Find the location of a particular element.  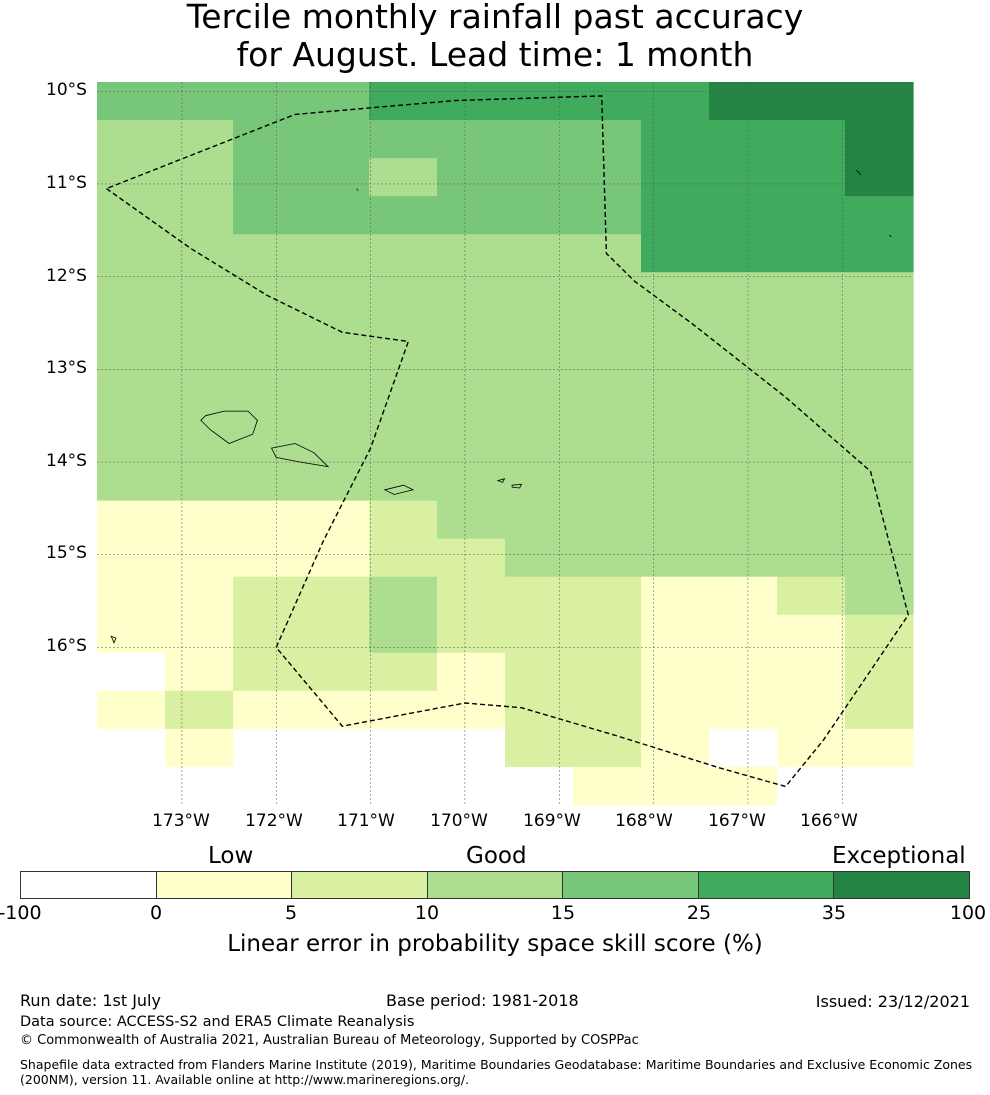

colorbar-tick: 25 is located at coordinates (699, 913).